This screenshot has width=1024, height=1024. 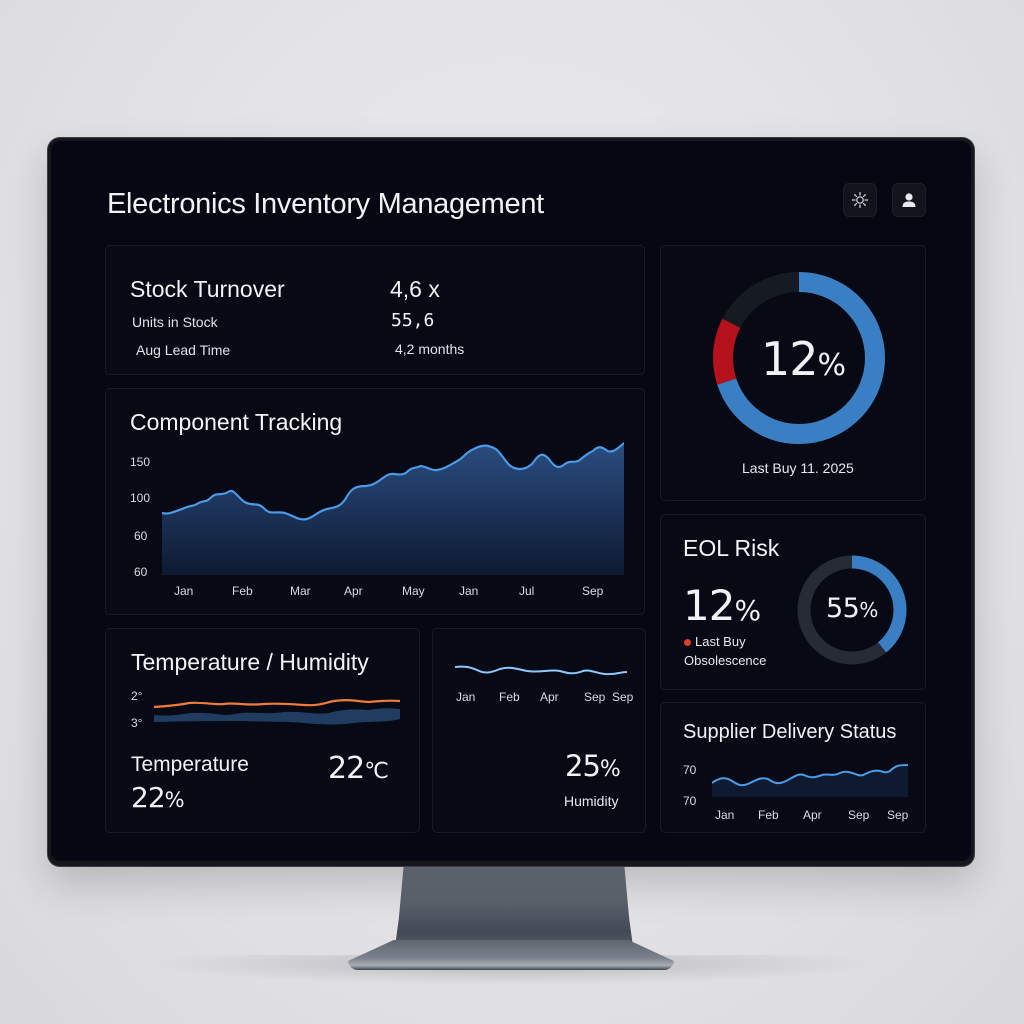 I want to click on temperature-humidity-line-chart, so click(x=277, y=712).